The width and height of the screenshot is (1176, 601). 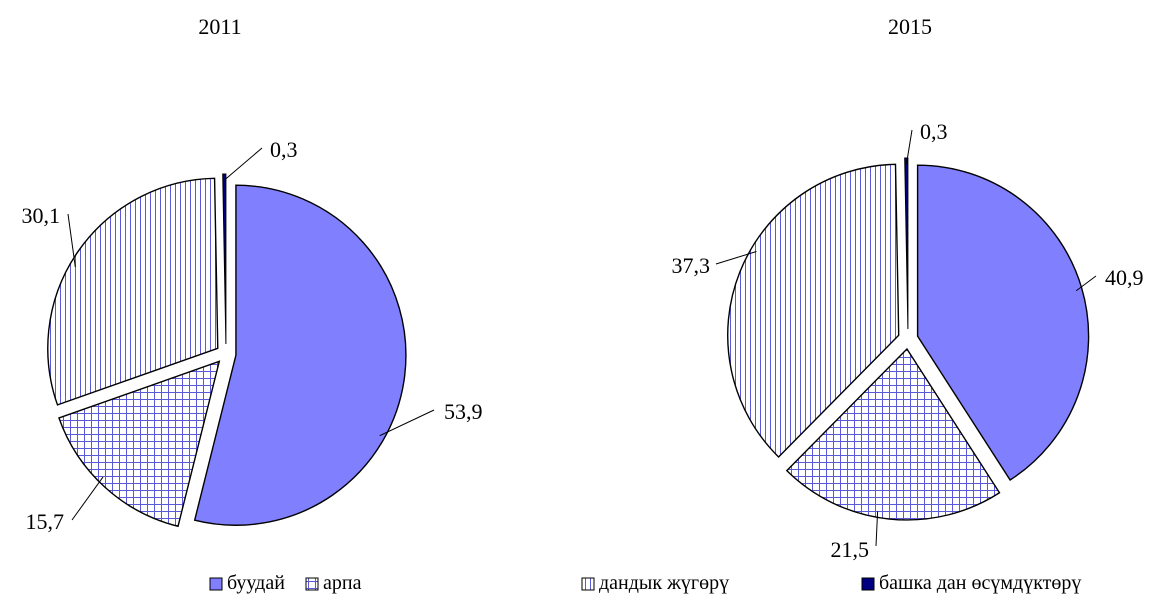 What do you see at coordinates (41, 215) in the screenshot?
I see `data-label: 30,1` at bounding box center [41, 215].